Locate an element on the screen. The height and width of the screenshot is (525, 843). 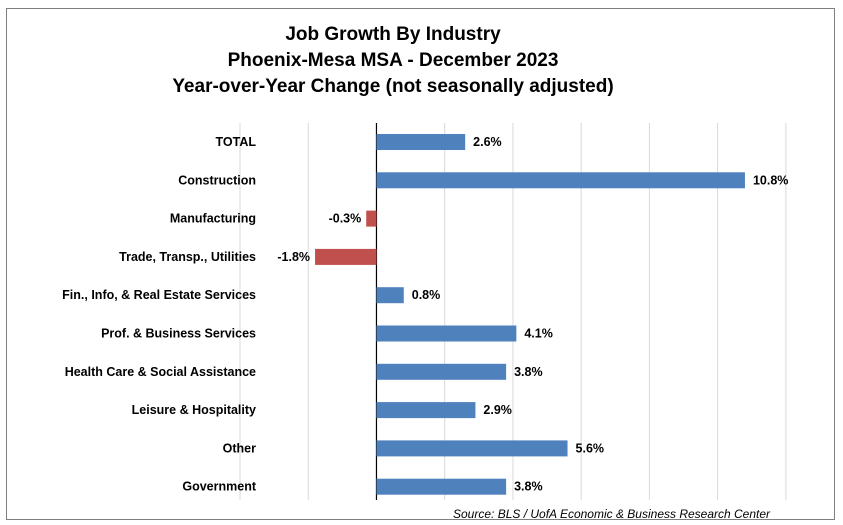
data-label: 10.8% is located at coordinates (770, 180).